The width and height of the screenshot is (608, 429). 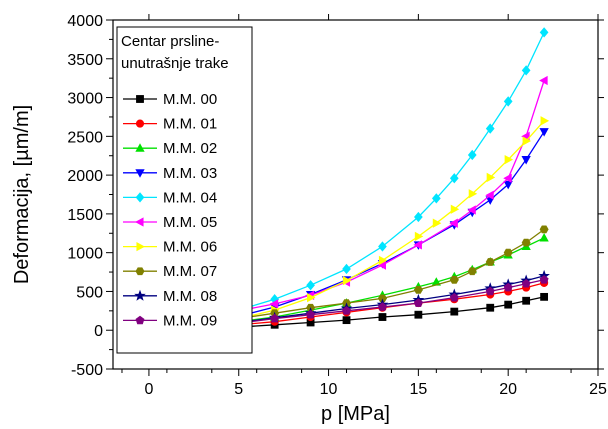 I want to click on legend-item: M.M. 09, so click(x=170, y=320).